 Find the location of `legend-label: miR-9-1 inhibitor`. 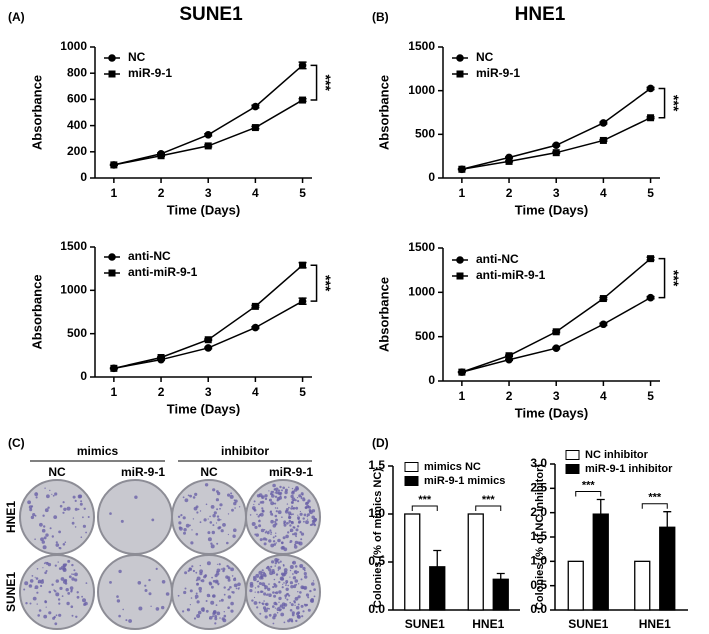

legend-label: miR-9-1 inhibitor is located at coordinates (629, 469).